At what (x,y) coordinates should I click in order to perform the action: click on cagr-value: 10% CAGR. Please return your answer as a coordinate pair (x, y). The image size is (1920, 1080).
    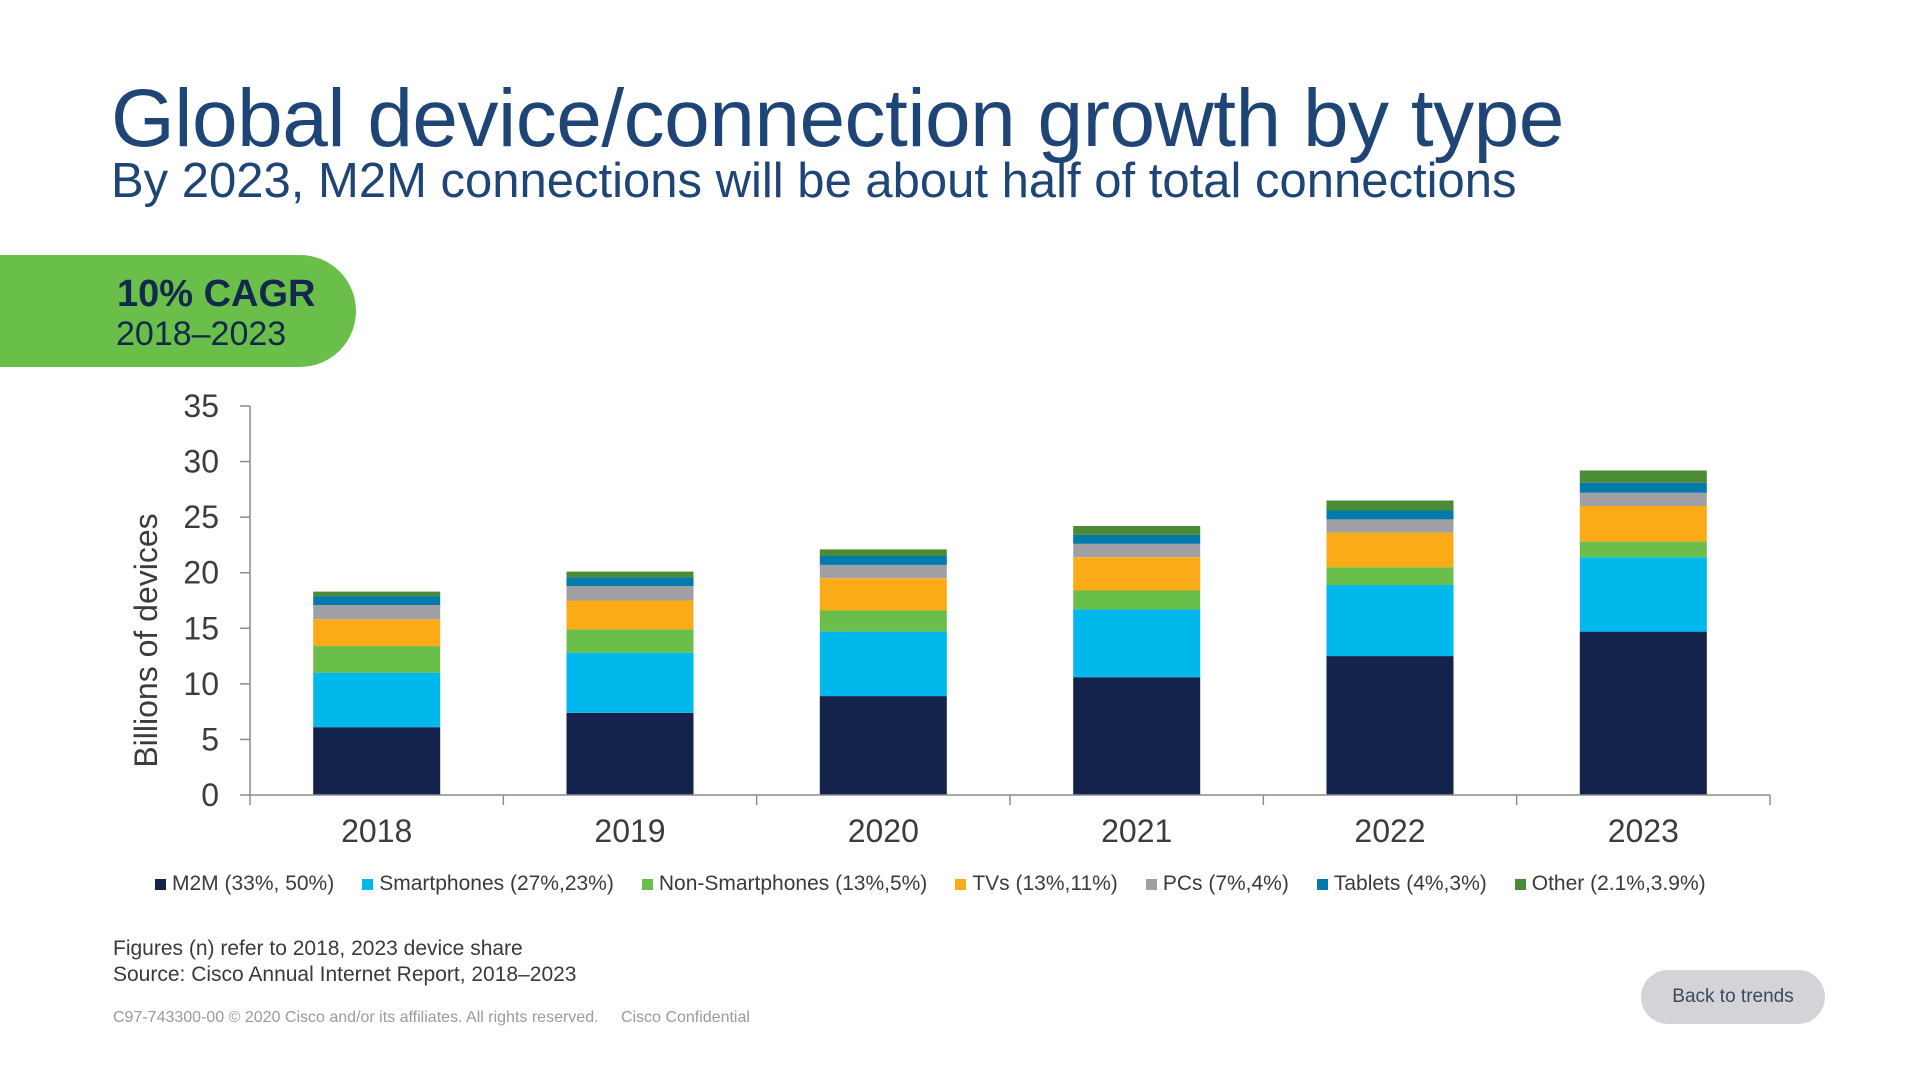
    Looking at the image, I should click on (216, 294).